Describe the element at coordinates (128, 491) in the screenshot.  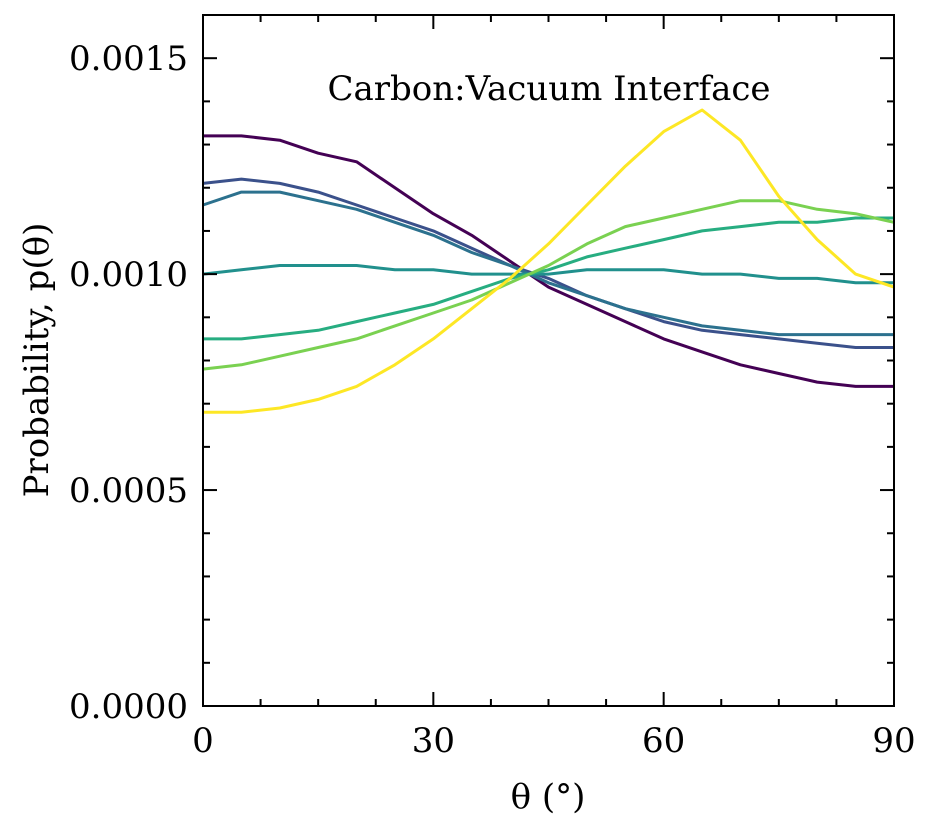
I see `y-tick-label: 0.0005` at that location.